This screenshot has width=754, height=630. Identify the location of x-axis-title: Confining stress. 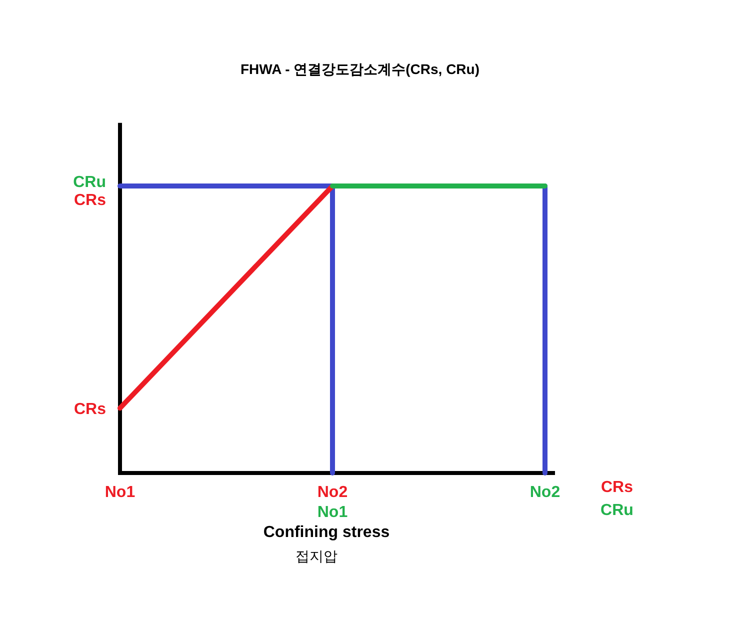
(326, 532).